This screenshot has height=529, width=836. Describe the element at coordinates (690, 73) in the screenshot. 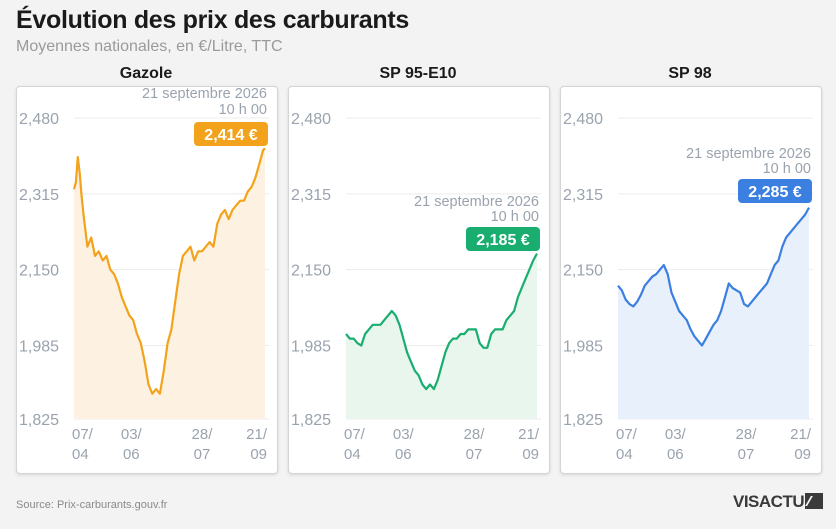

I see `panel-title-sp98: SP 98` at that location.